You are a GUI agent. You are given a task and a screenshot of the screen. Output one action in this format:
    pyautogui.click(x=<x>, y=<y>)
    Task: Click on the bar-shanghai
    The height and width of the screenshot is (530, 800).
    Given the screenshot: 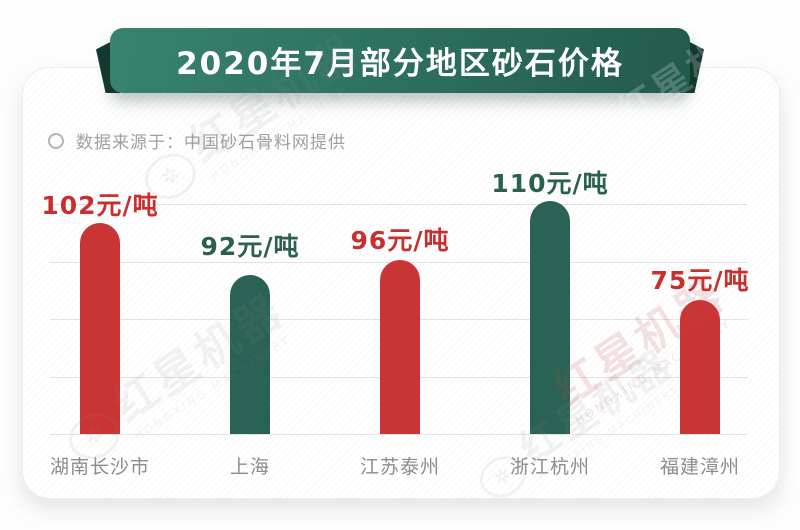 What is the action you would take?
    pyautogui.click(x=250, y=354)
    